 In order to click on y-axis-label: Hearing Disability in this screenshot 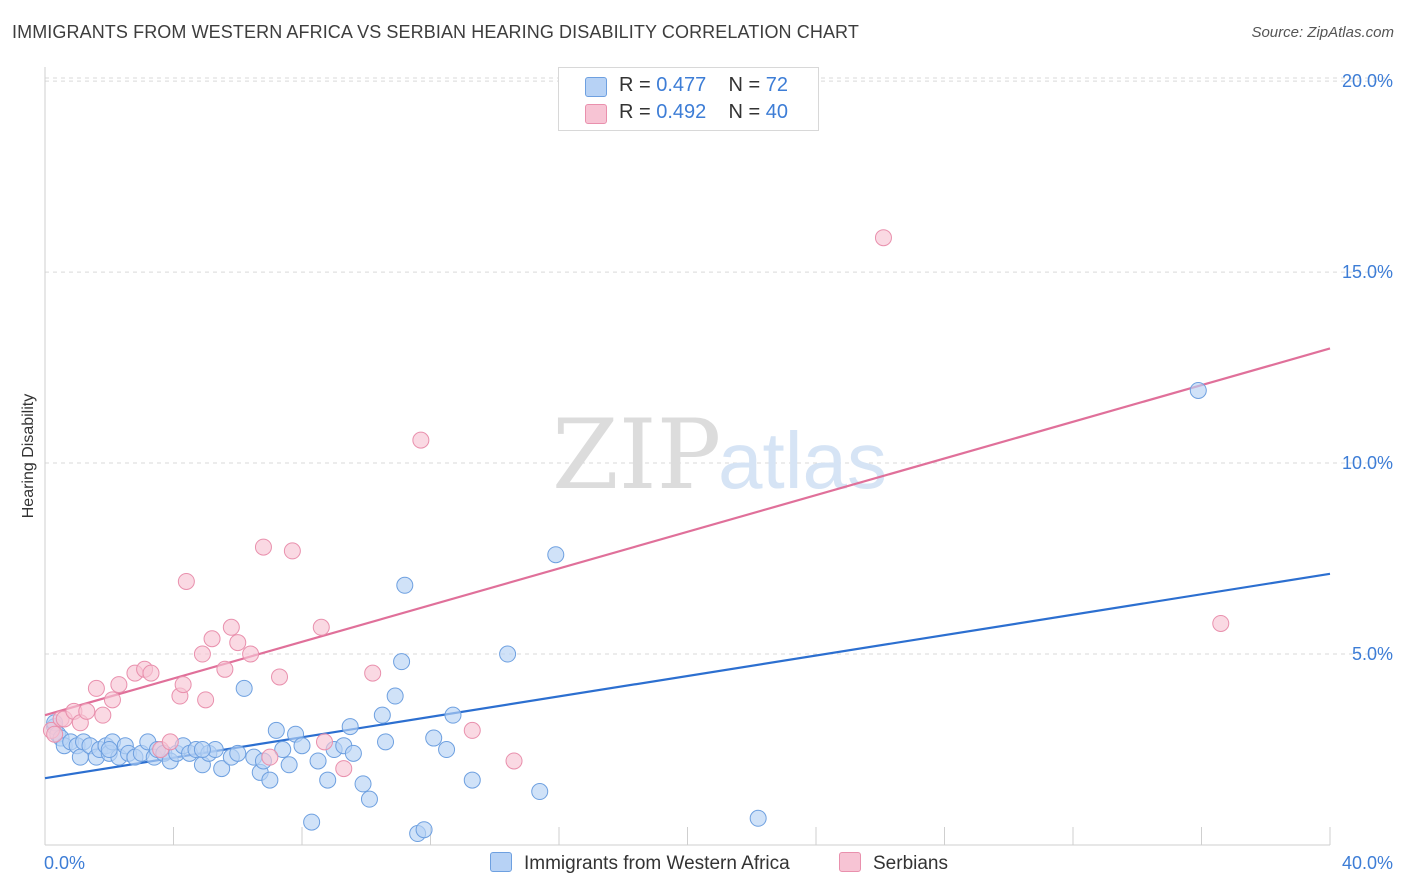, I will do `click(28, 456)`.